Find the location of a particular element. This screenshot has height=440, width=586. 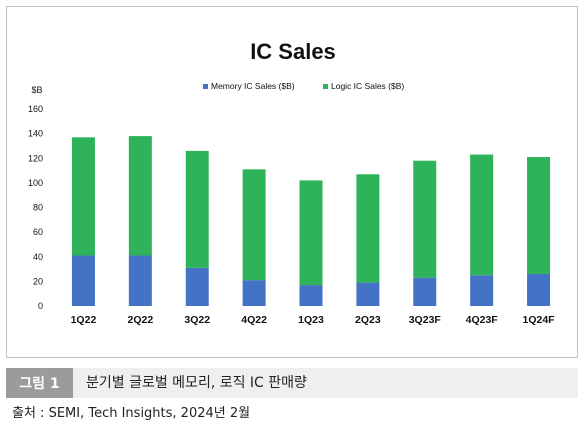

x-tick-label: 1Q23 is located at coordinates (311, 320).